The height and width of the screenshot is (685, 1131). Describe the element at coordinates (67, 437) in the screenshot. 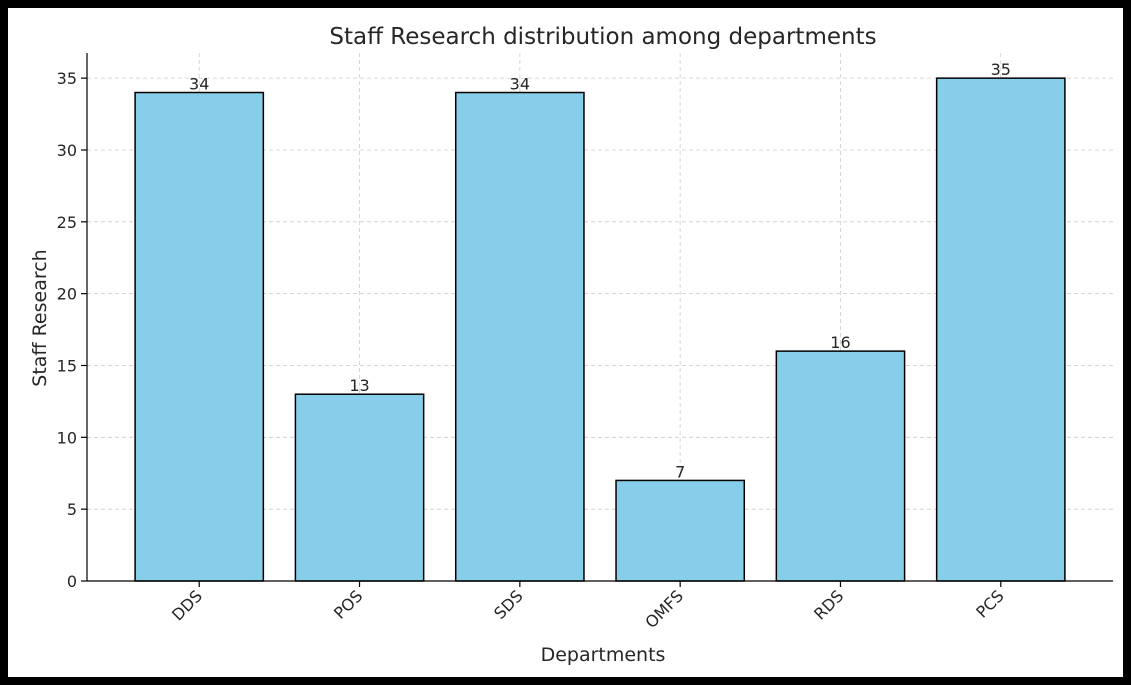

I see `y-tick-label: 10` at that location.